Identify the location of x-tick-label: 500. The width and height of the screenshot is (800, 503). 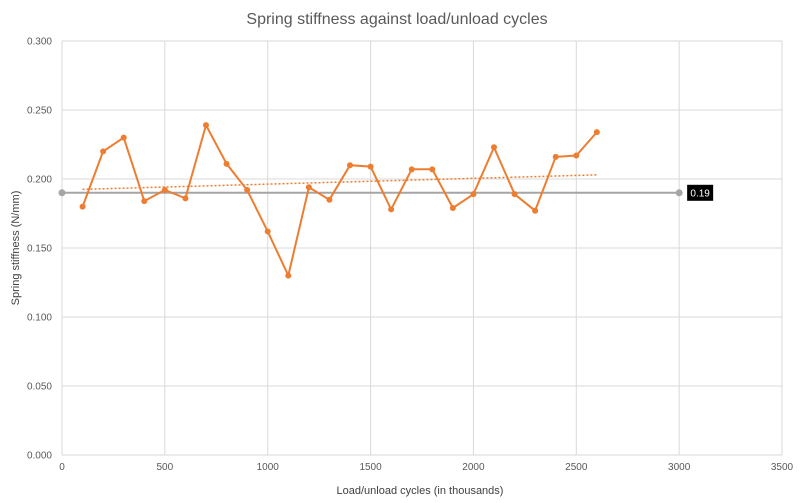
(165, 467).